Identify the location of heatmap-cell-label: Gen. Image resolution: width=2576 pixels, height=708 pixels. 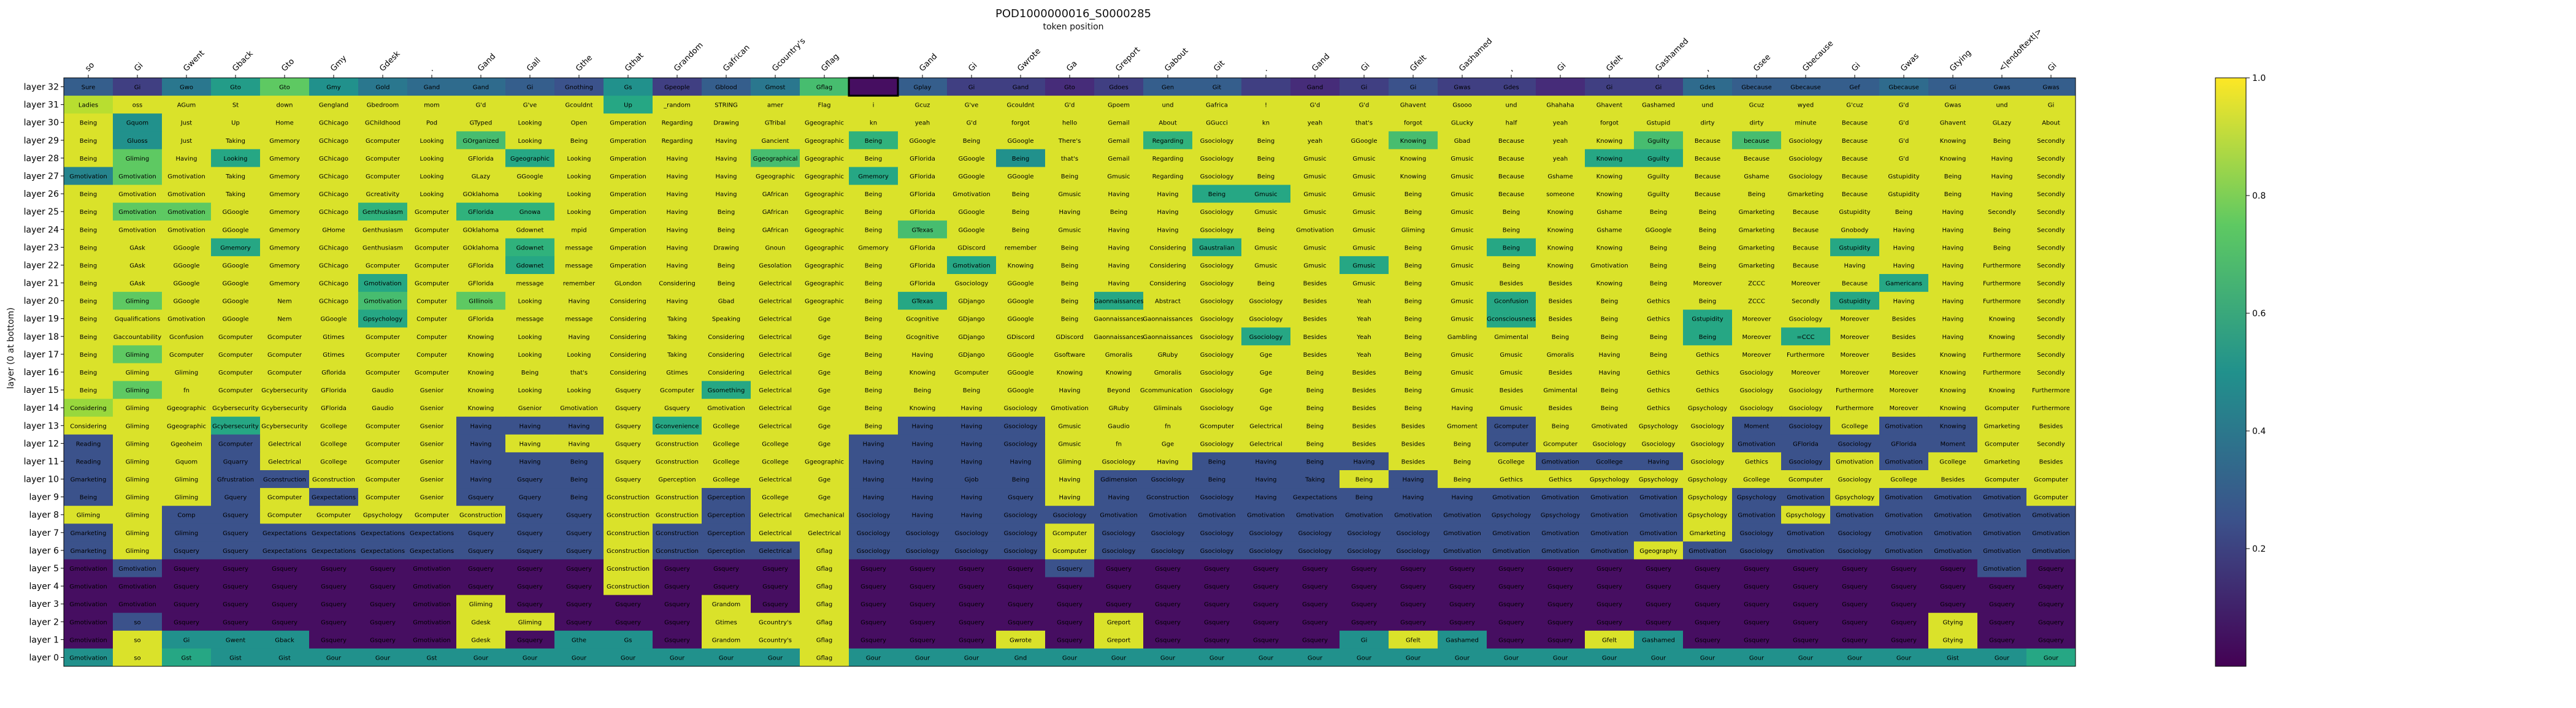
(1168, 88).